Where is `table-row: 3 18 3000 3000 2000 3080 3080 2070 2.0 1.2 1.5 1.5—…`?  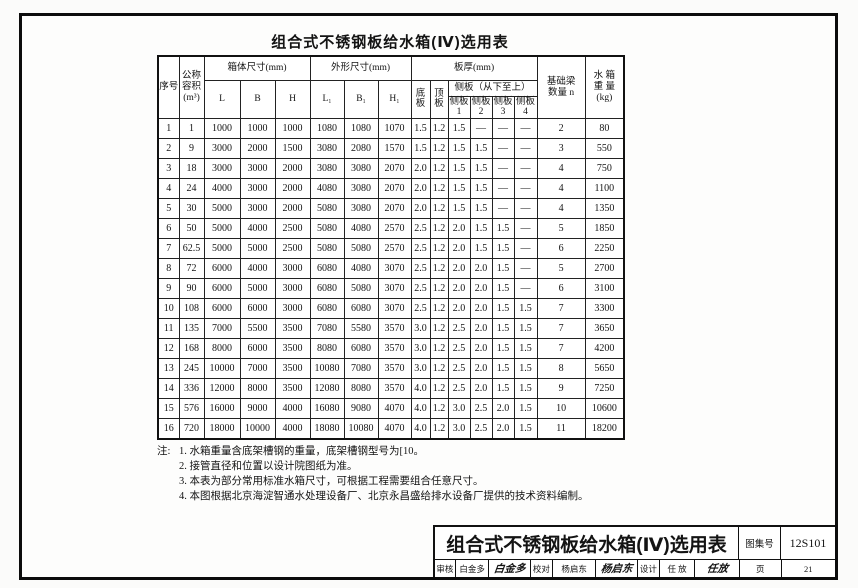
table-row: 3 18 3000 3000 2000 3080 3080 2070 2.0 1.2 1.5 1.5—… is located at coordinates (391, 169).